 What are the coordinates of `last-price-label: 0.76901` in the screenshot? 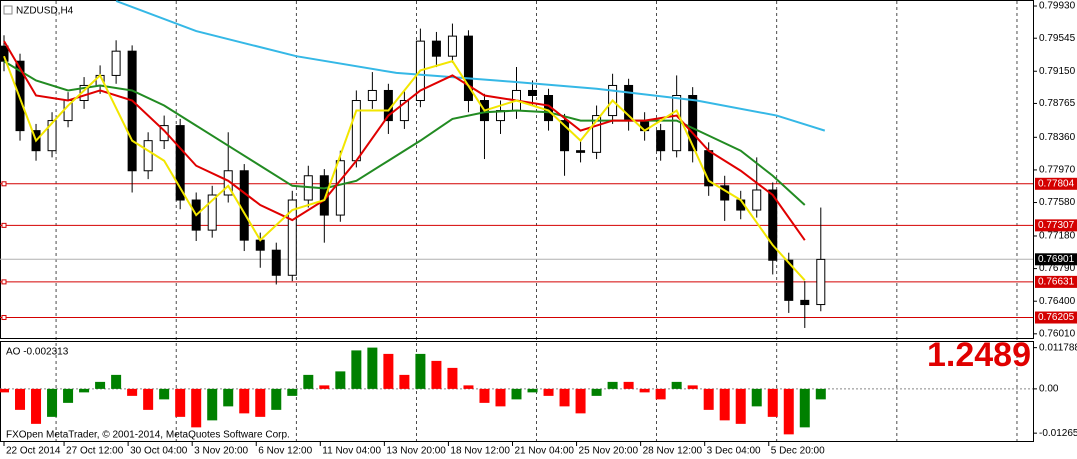 It's located at (1056, 259).